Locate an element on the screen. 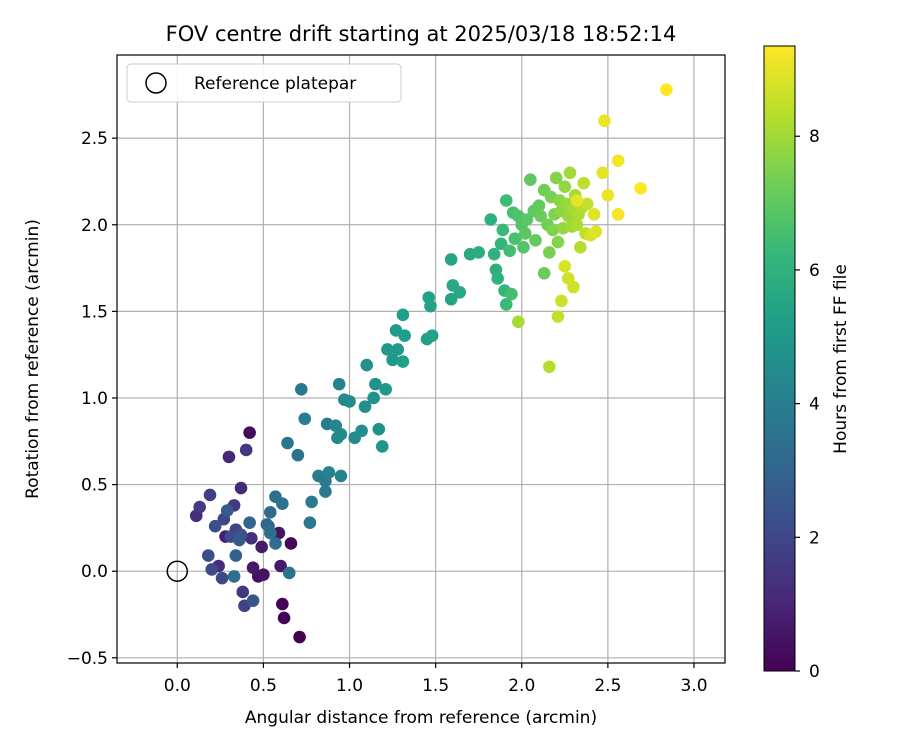 This screenshot has height=750, width=900. legend-box is located at coordinates (264, 83).